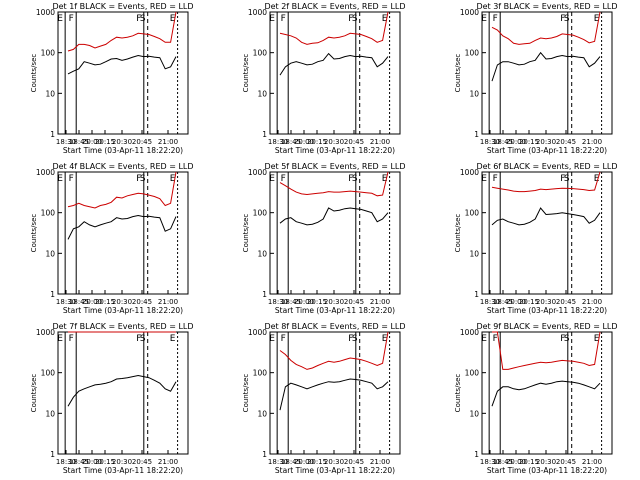  Describe the element at coordinates (334, 6) in the screenshot. I see `plot-title: Det 2f BLACK = Events, RED = LLD` at that location.